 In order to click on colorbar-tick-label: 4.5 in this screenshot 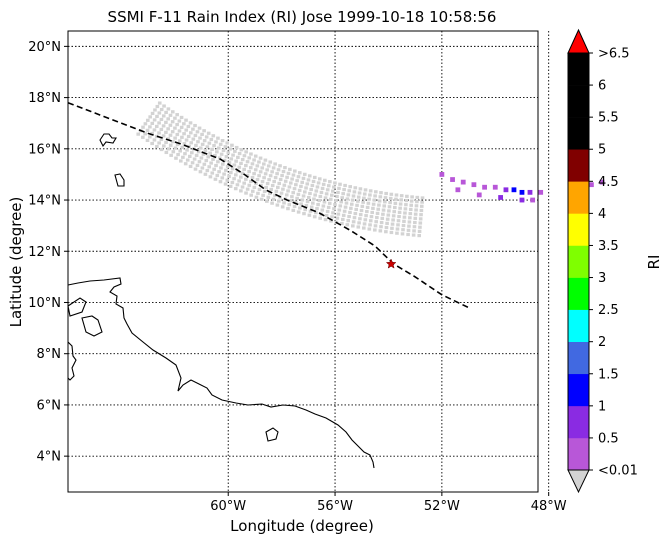, I will do `click(608, 182)`.